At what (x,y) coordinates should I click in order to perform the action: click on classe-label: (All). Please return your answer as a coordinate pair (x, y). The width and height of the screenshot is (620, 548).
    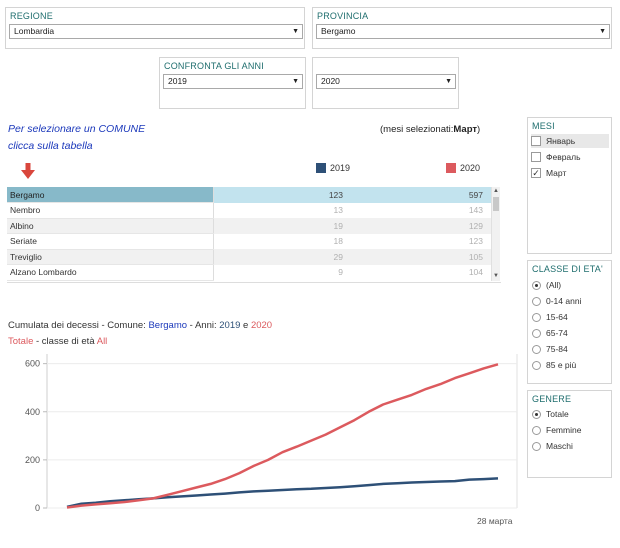
    Looking at the image, I should click on (554, 285).